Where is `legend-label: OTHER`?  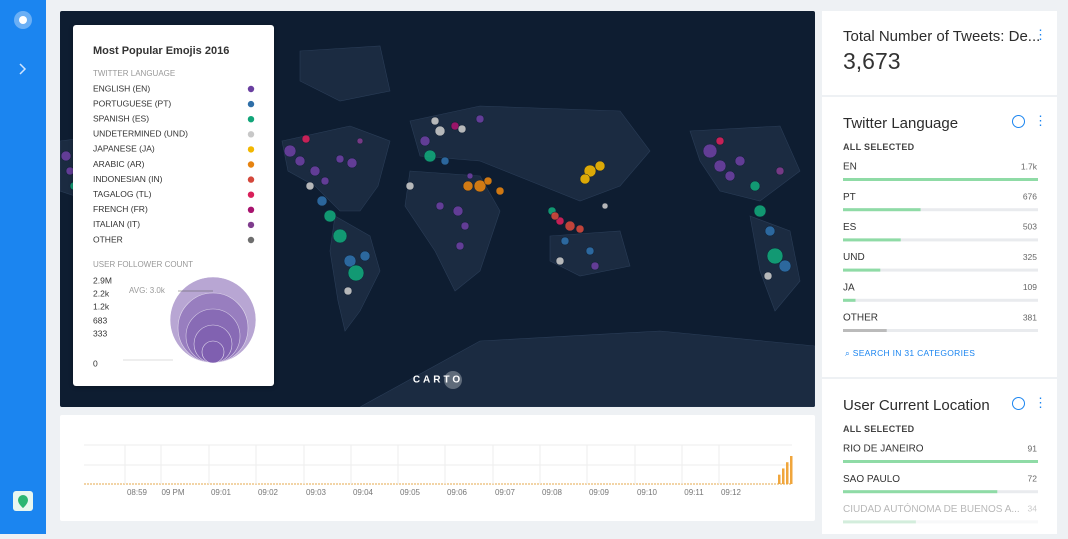
legend-label: OTHER is located at coordinates (108, 239).